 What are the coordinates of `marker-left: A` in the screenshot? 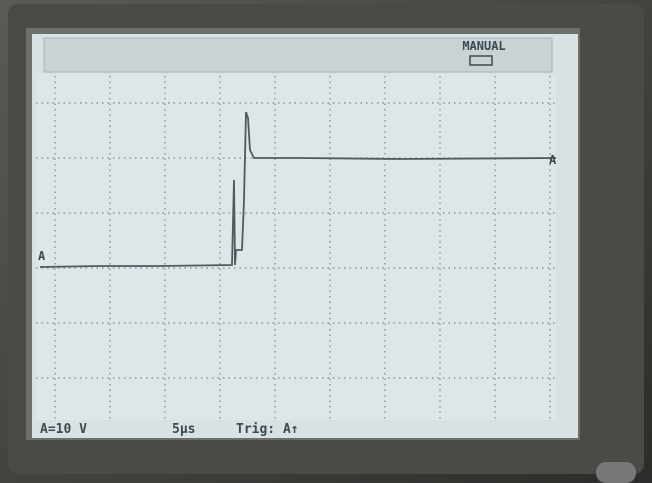 It's located at (42, 256).